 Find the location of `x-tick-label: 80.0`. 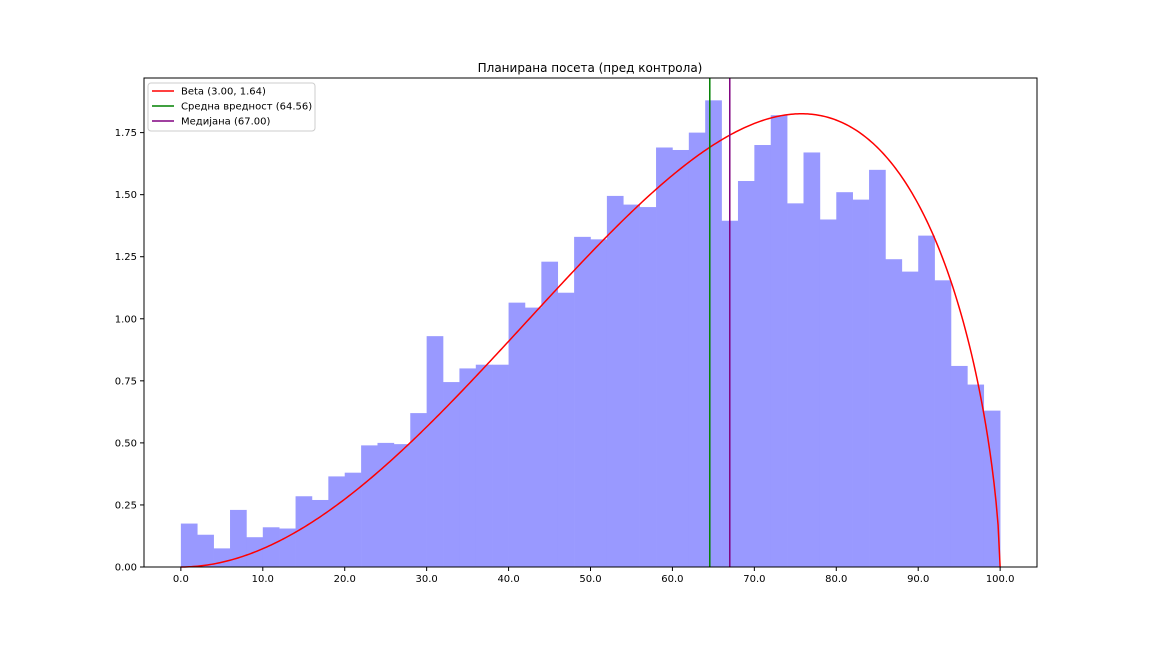

x-tick-label: 80.0 is located at coordinates (836, 579).